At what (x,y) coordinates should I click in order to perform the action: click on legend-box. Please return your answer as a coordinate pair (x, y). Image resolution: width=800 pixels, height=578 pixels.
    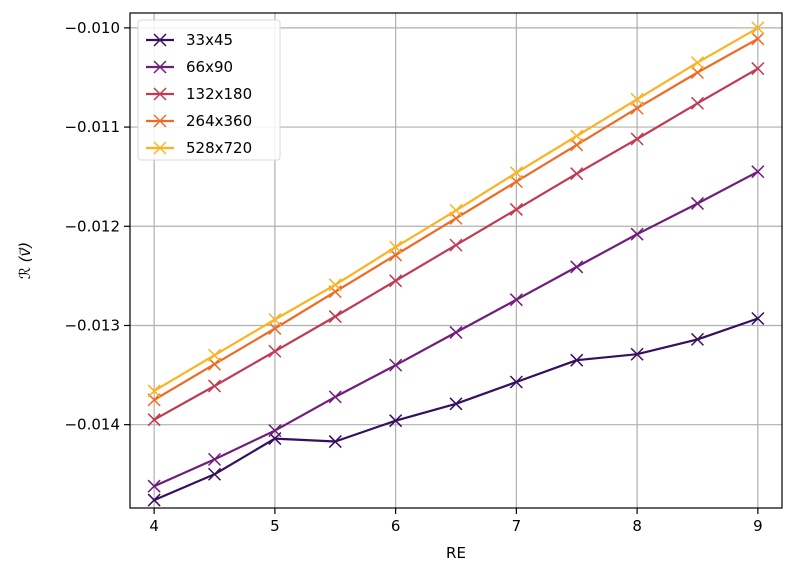
    Looking at the image, I should click on (209, 90).